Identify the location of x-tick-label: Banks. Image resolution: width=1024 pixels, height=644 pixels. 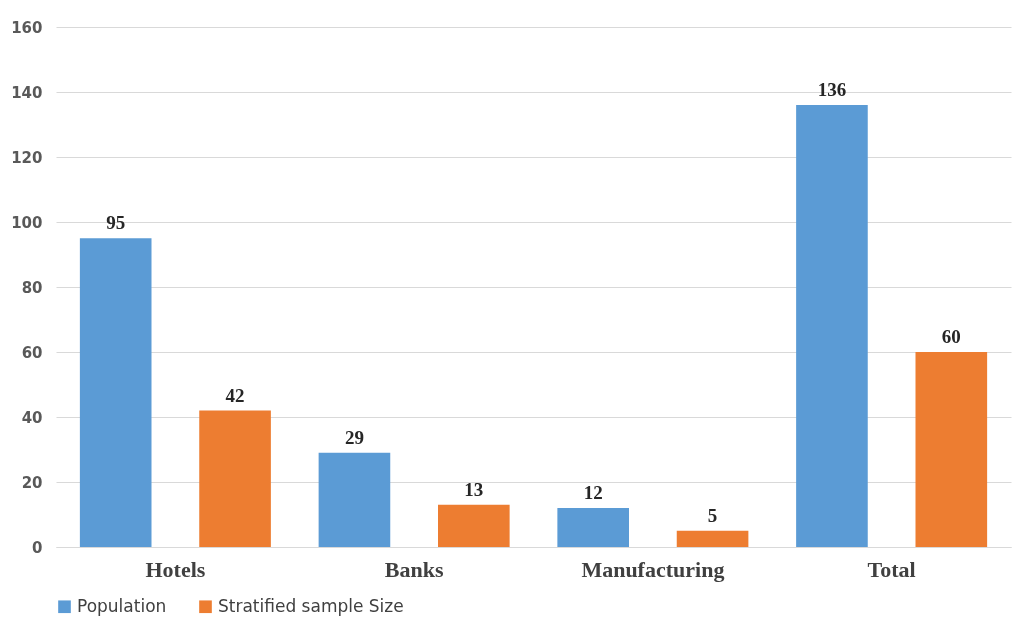
(414, 569).